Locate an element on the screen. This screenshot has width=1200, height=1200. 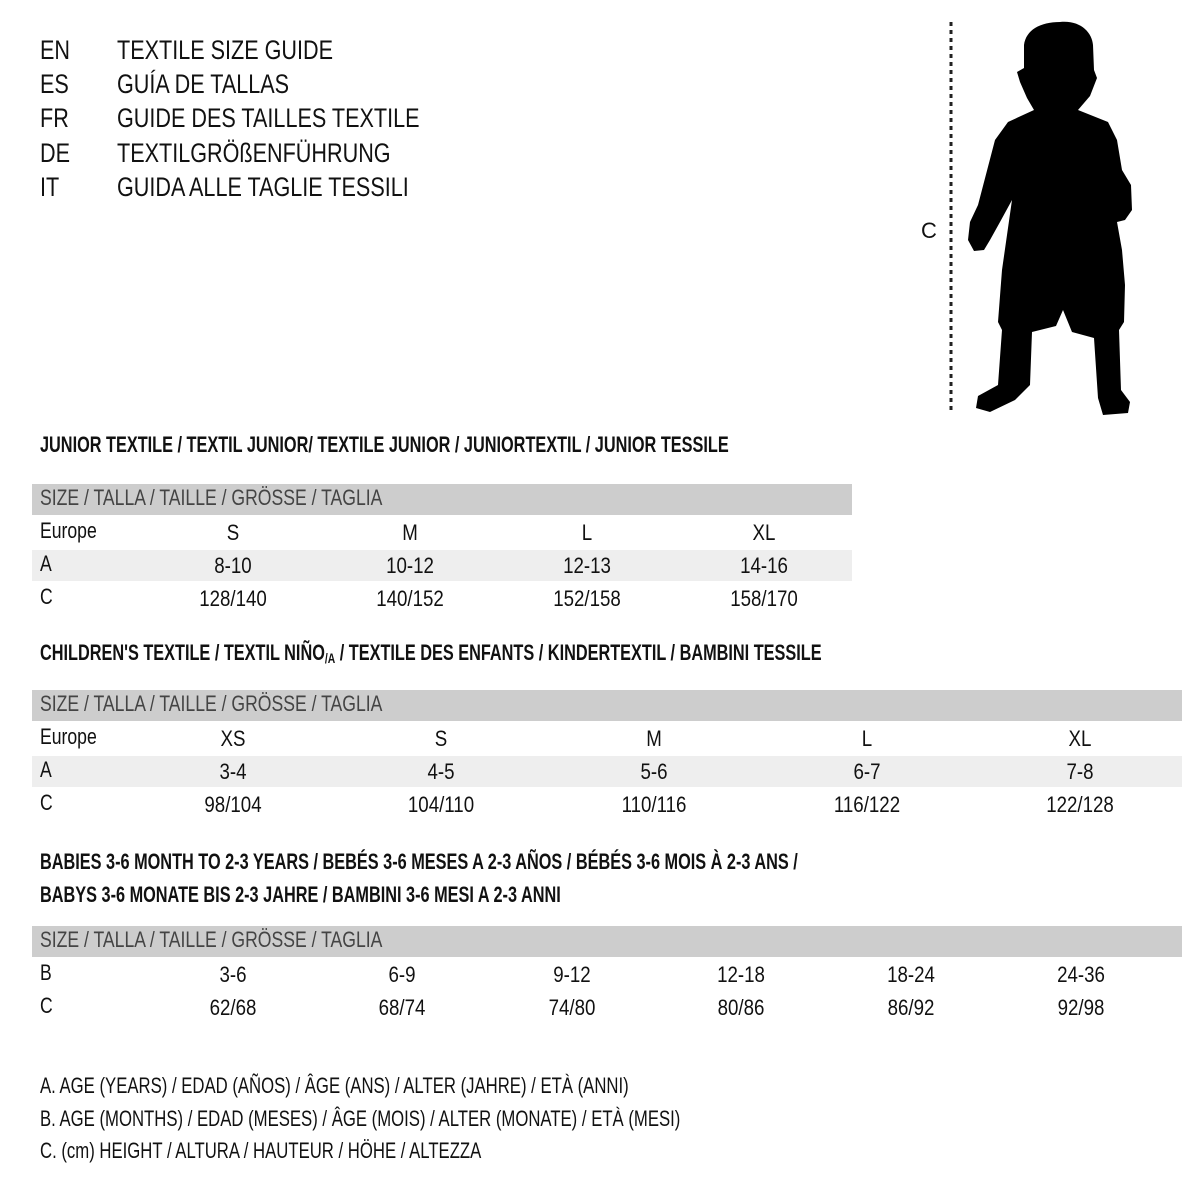
cell-value: 18-24 is located at coordinates (911, 974).